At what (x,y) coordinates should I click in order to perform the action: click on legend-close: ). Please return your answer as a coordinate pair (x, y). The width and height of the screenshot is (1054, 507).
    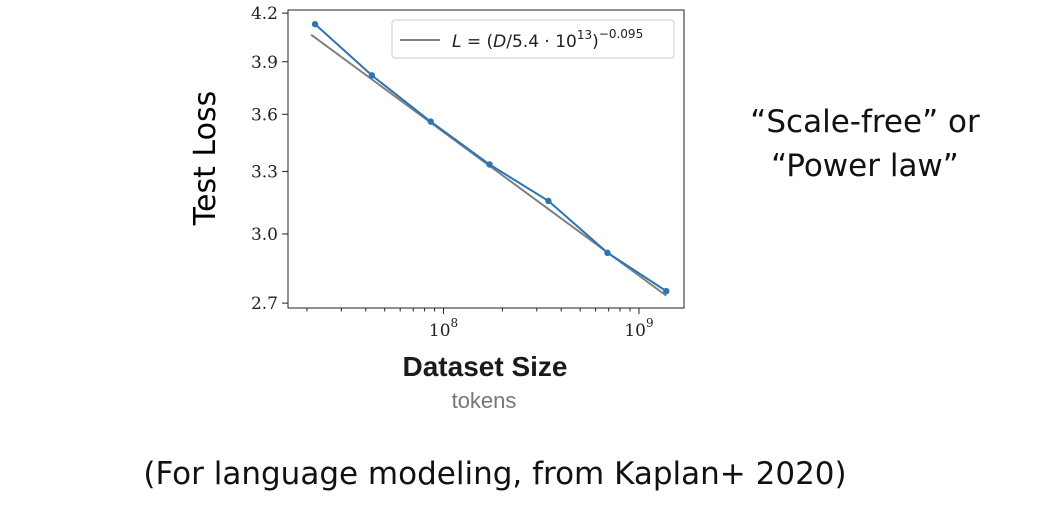
    Looking at the image, I should click on (595, 42).